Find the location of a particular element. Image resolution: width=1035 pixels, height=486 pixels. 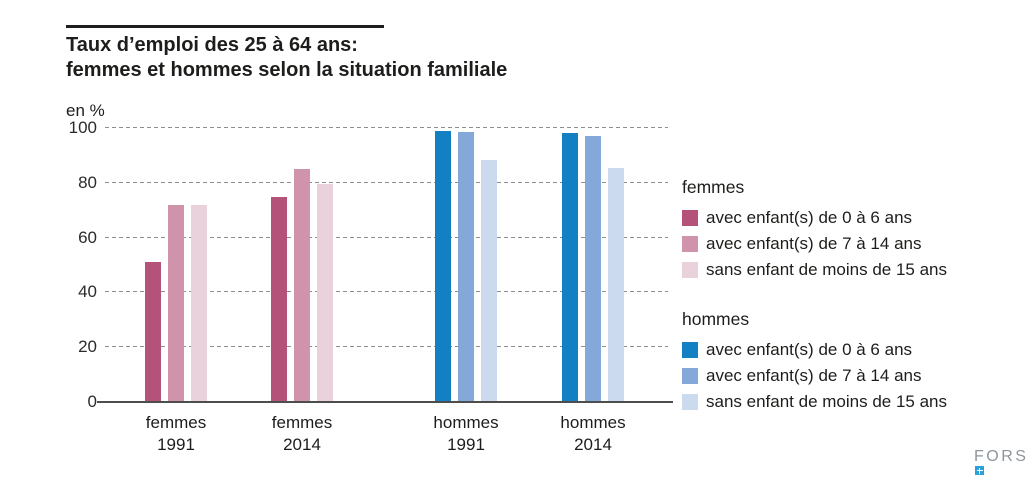

y-tick-label-100: 100 is located at coordinates (82, 127).